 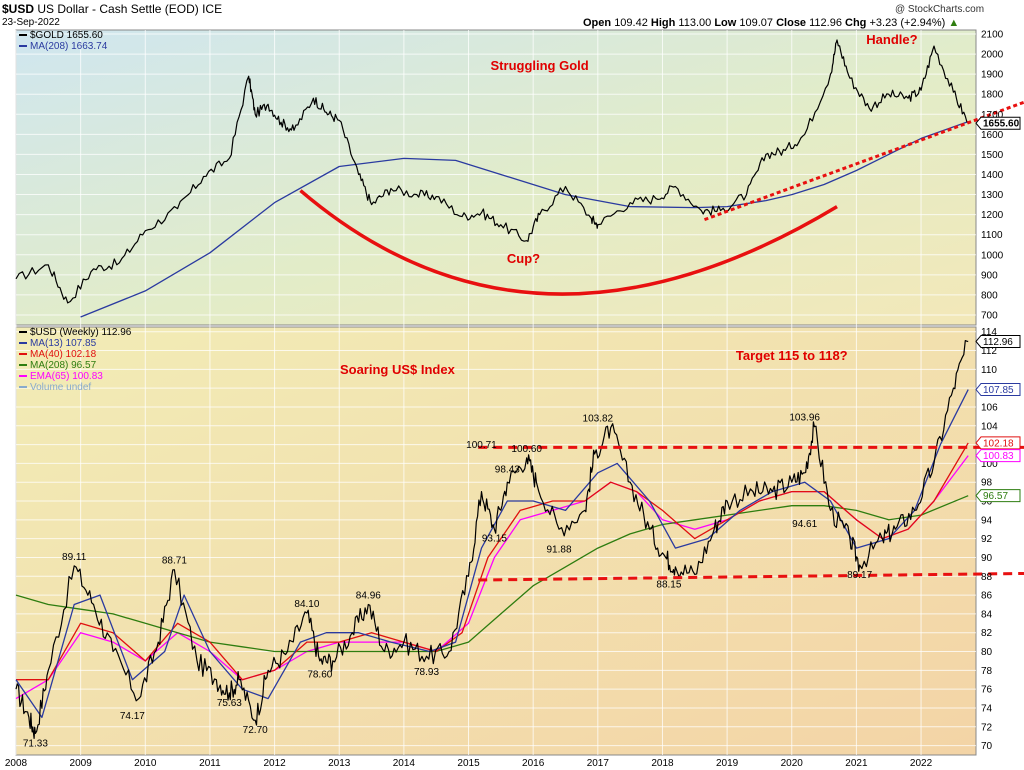 I want to click on usd-peak-label: 100.71, so click(x=481, y=445).